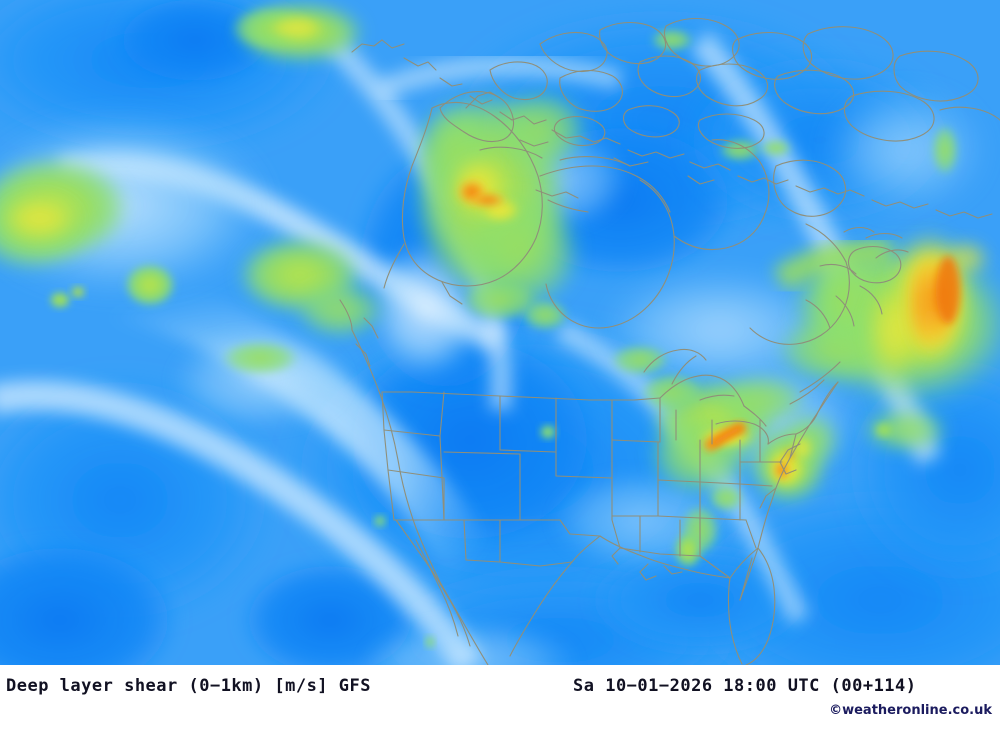  What do you see at coordinates (910, 710) in the screenshot?
I see `copyright-label: ©weatheronline.co.uk` at bounding box center [910, 710].